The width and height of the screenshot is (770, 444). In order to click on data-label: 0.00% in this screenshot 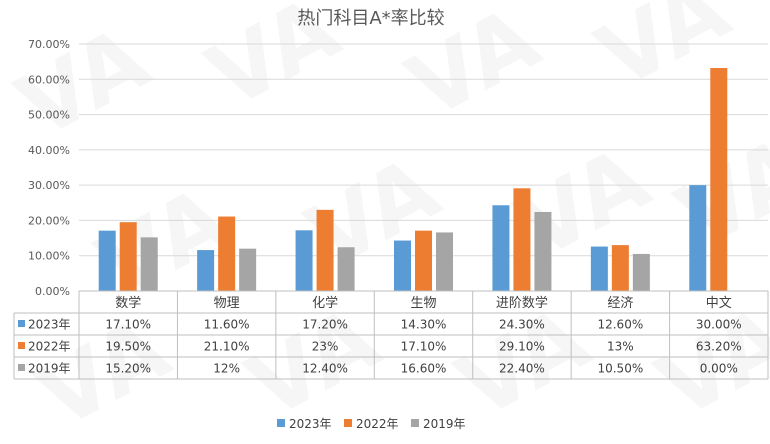, I will do `click(719, 369)`.